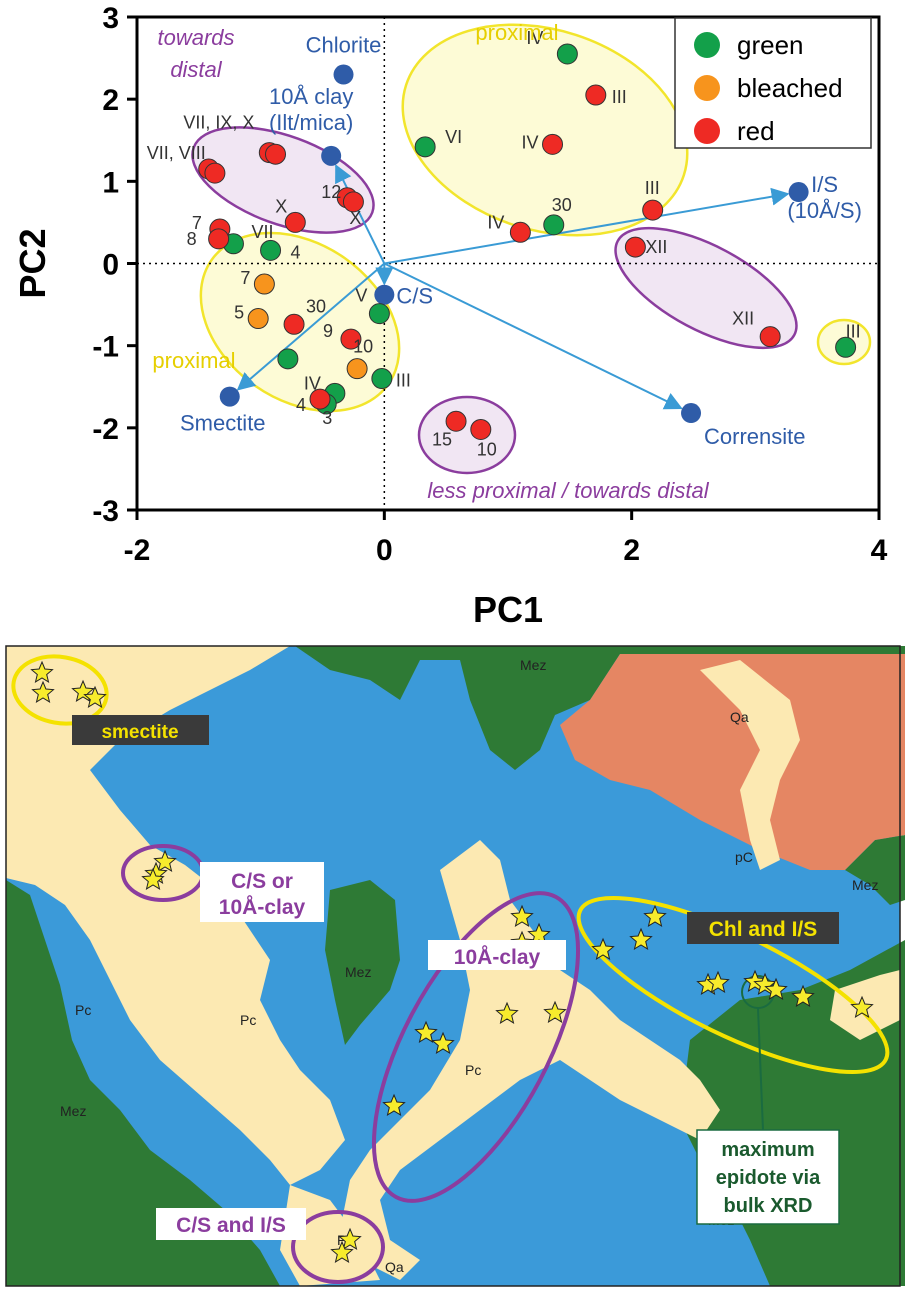 Image resolution: width=906 pixels, height=1292 pixels. What do you see at coordinates (790, 88) in the screenshot?
I see `legend-label-bleached: bleached` at bounding box center [790, 88].